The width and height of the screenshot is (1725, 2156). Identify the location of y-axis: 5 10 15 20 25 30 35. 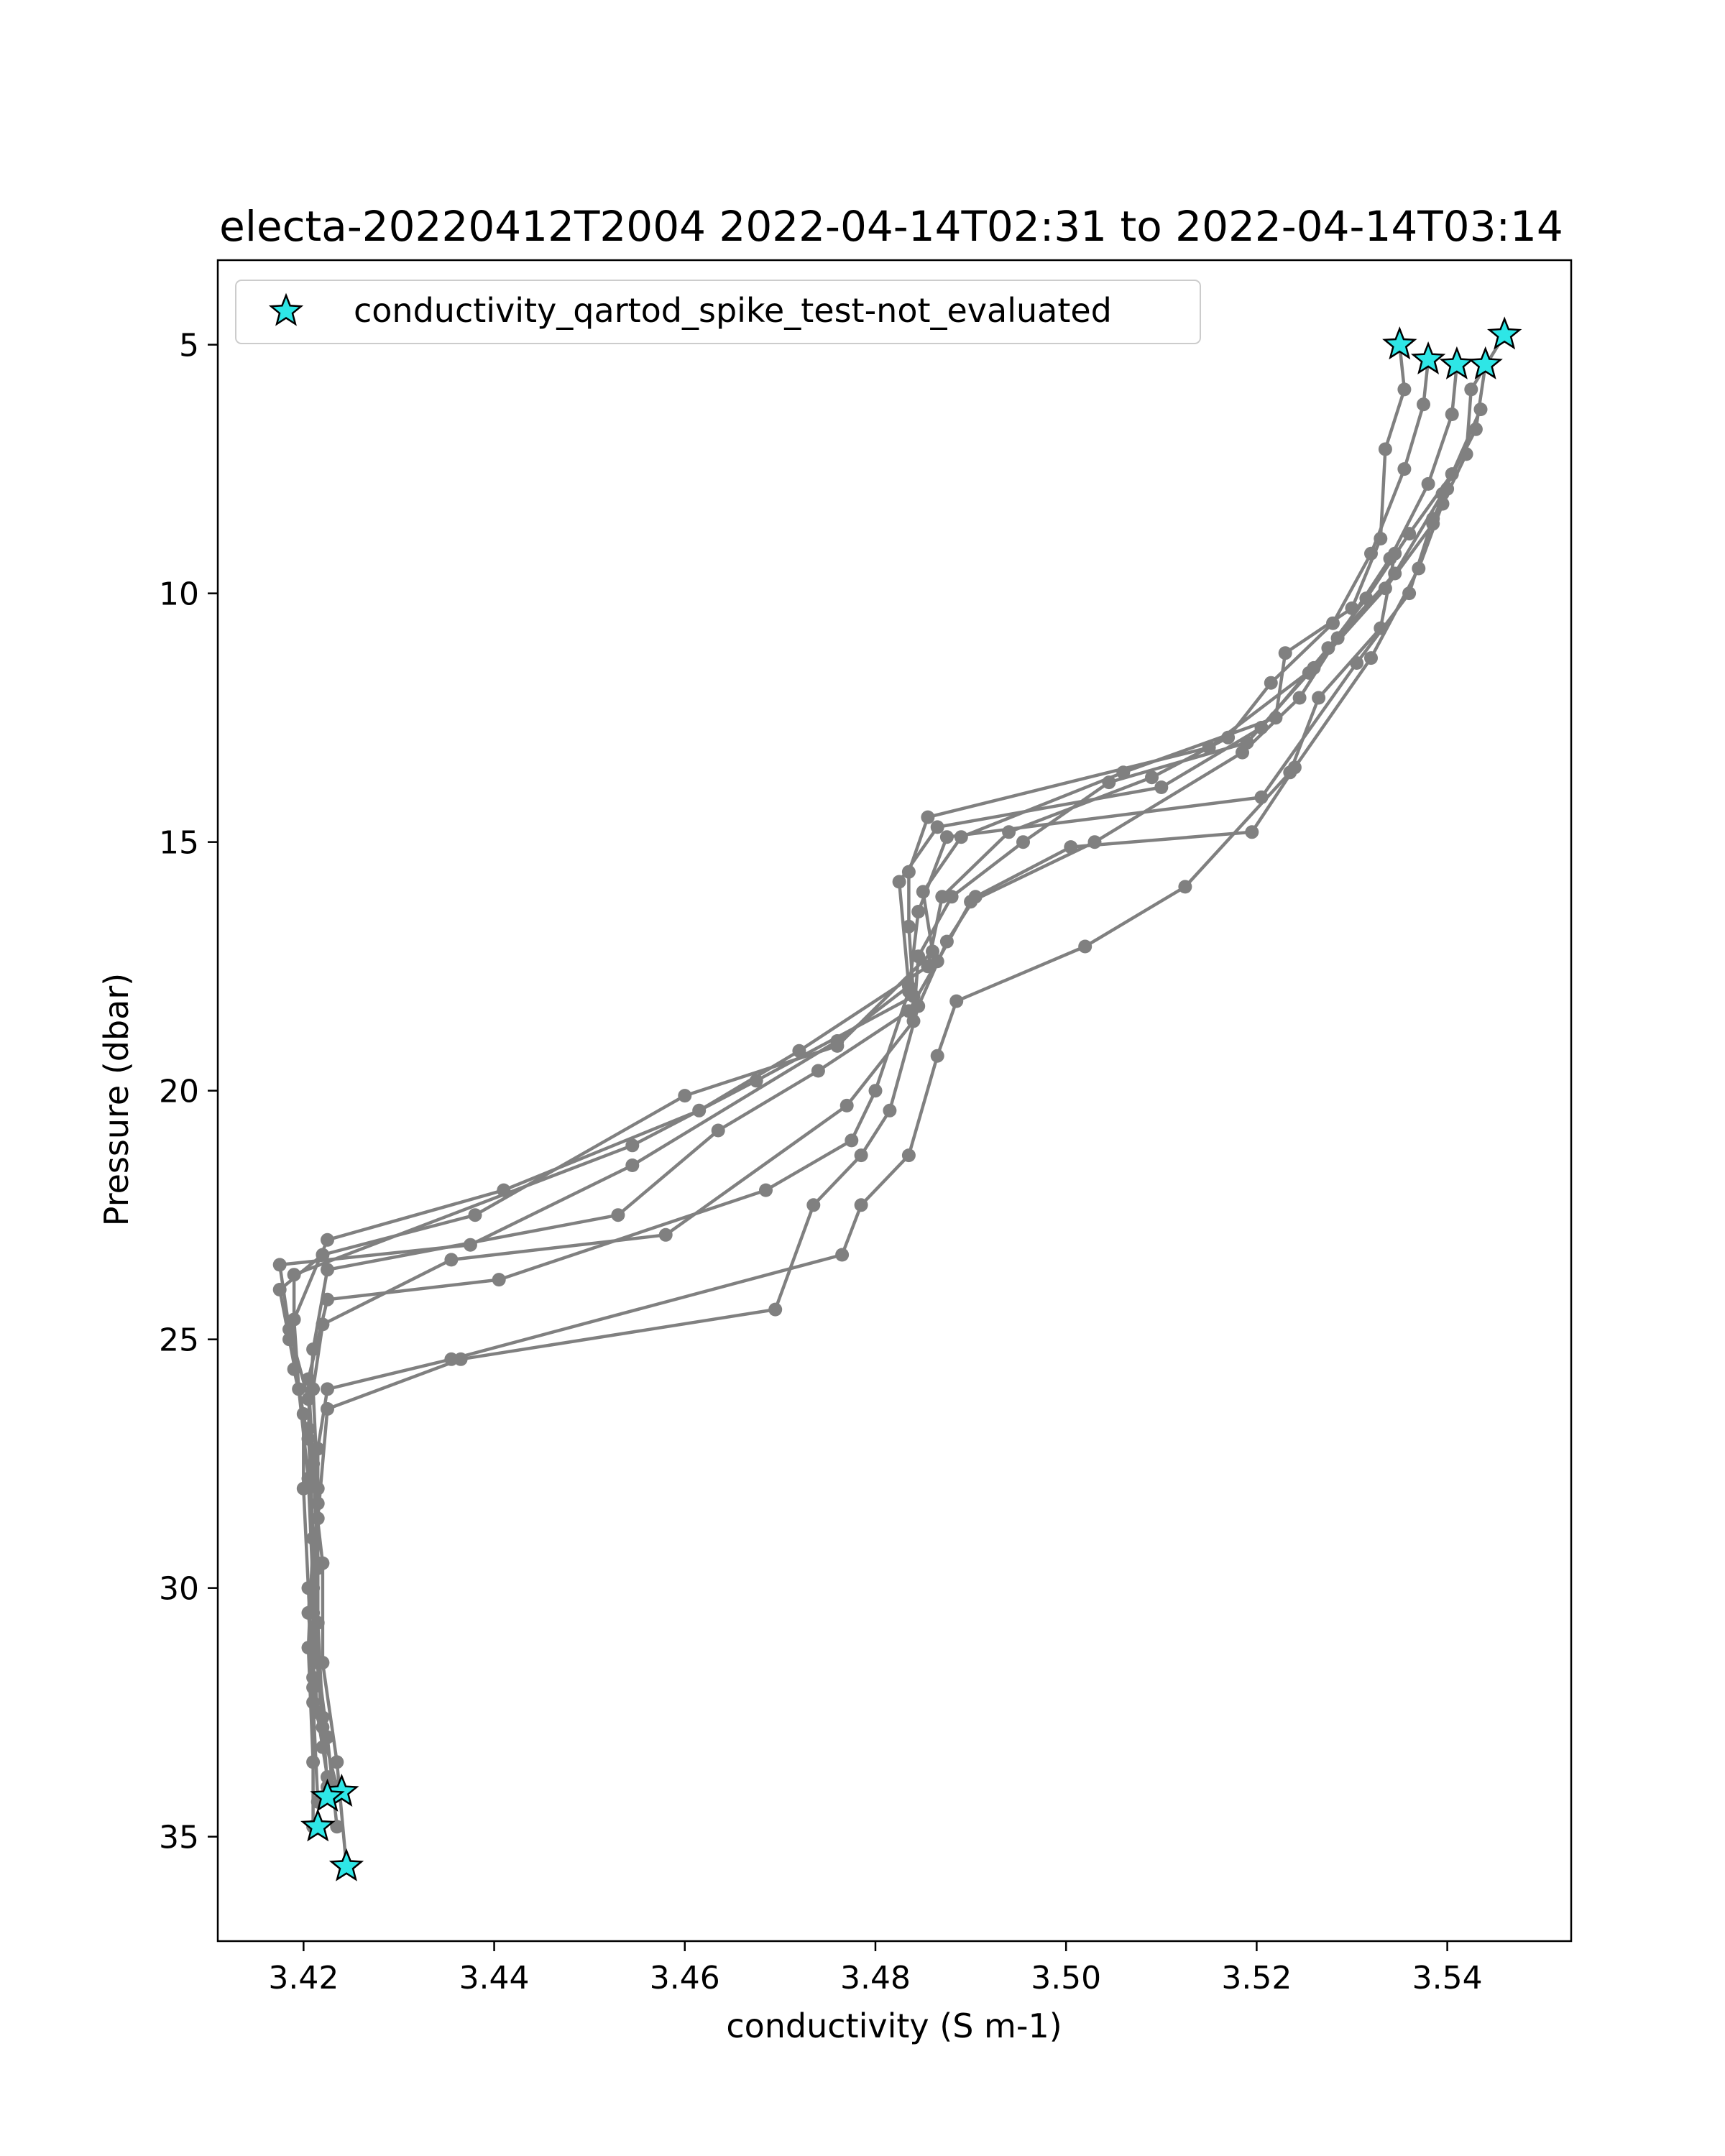
(188, 1092).